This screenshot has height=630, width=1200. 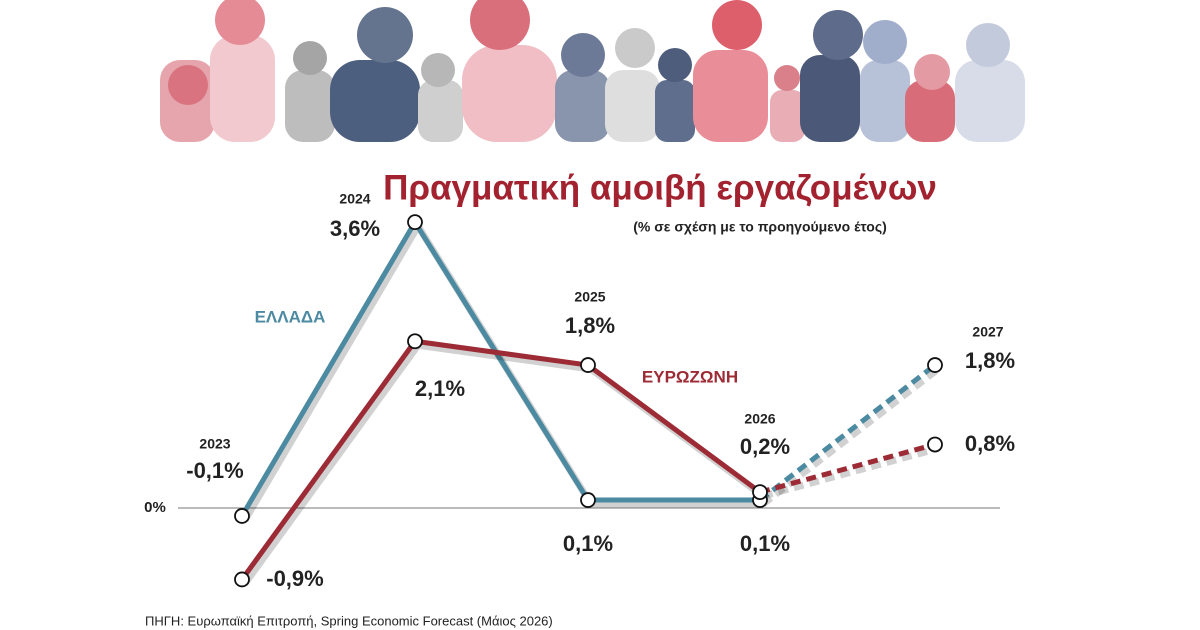 What do you see at coordinates (987, 332) in the screenshot?
I see `x-category-label: 2027` at bounding box center [987, 332].